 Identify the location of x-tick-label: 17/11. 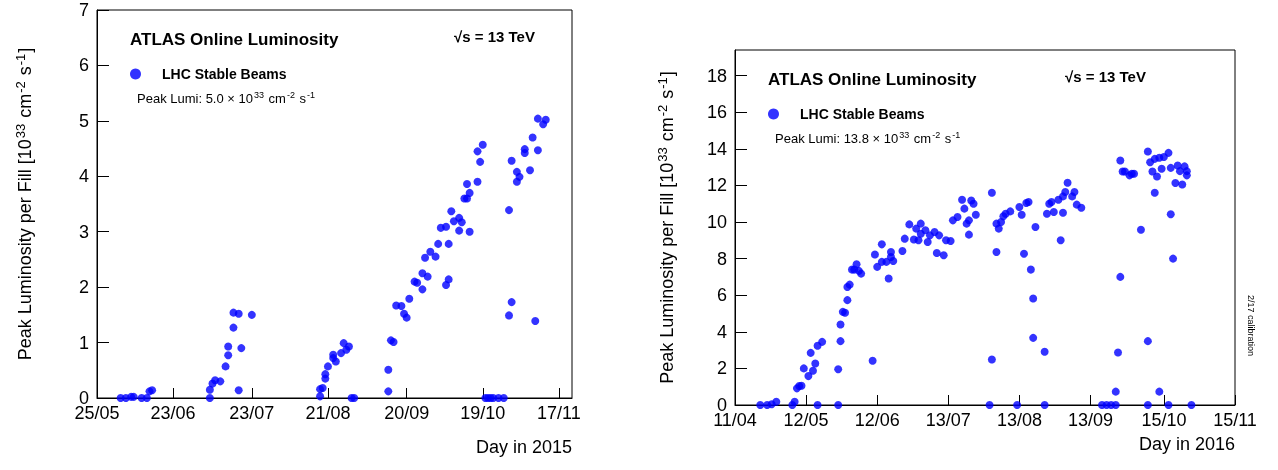
(559, 413).